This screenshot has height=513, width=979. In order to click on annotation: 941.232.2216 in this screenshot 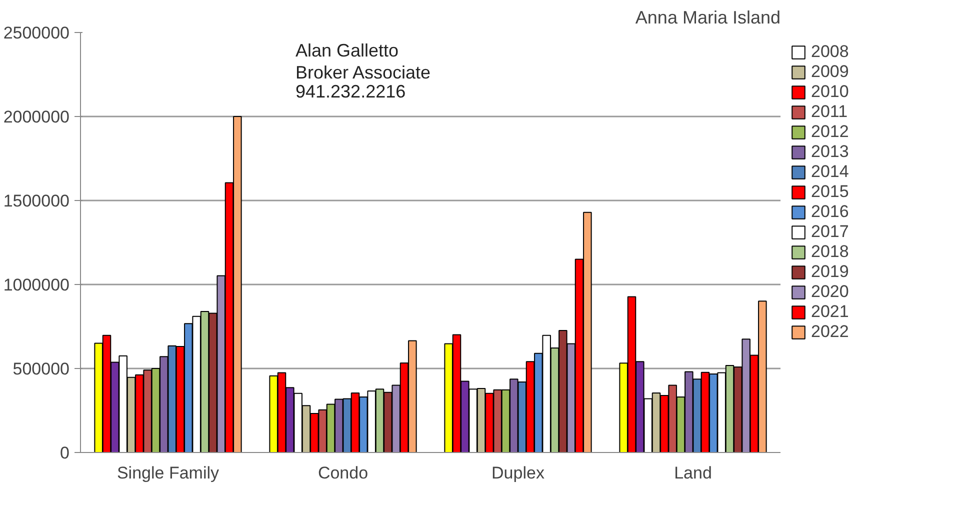, I will do `click(351, 92)`.